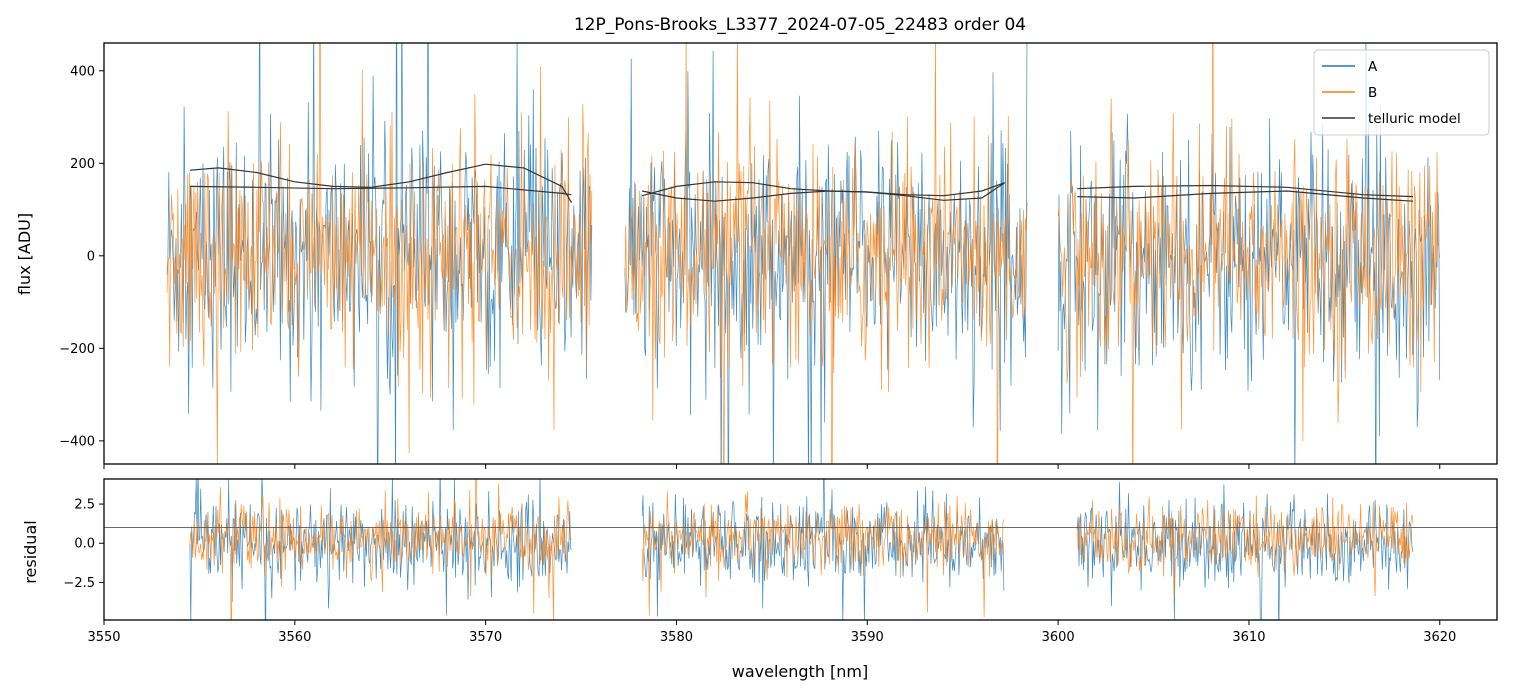 Image resolution: width=1513 pixels, height=696 pixels. Describe the element at coordinates (91, 256) in the screenshot. I see `flux-y-tick-label: 0` at that location.